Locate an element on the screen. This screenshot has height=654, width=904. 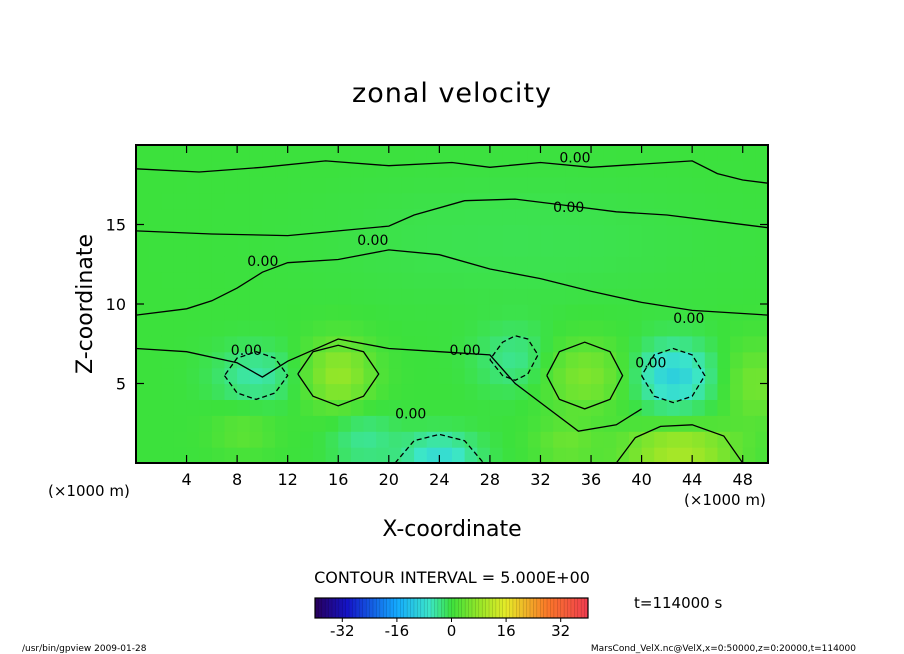
contour-label: 0.00 is located at coordinates (372, 241).